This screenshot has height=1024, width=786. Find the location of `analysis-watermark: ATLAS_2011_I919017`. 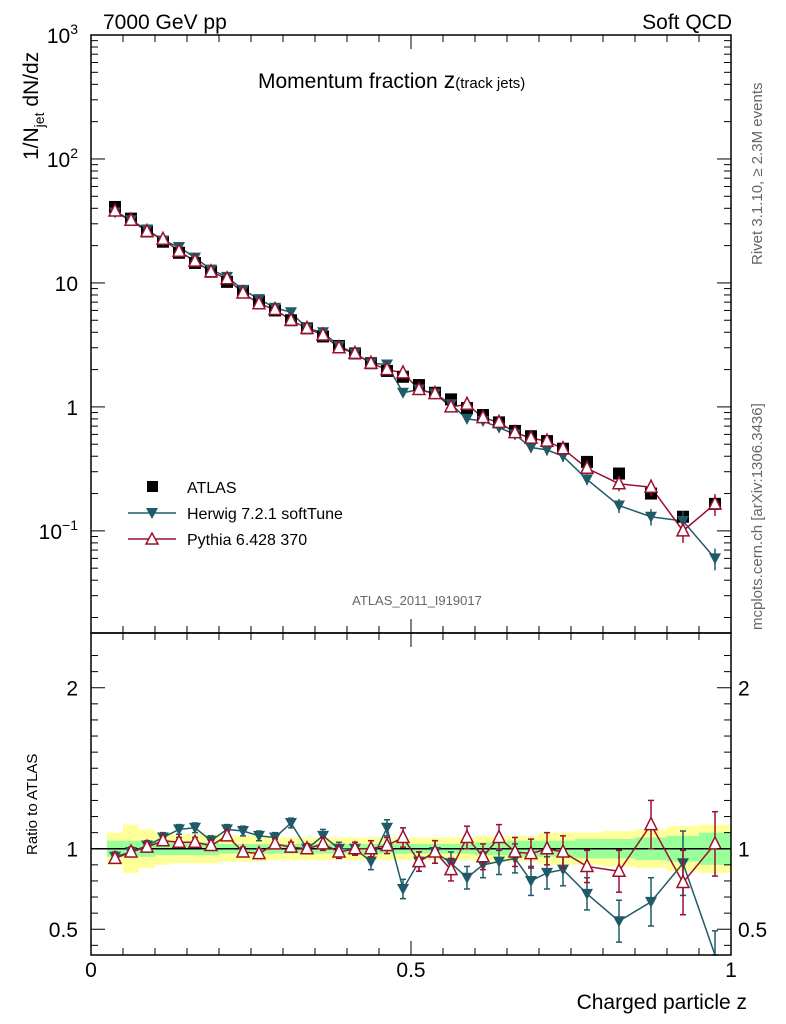

analysis-watermark: ATLAS_2011_I919017 is located at coordinates (417, 600).